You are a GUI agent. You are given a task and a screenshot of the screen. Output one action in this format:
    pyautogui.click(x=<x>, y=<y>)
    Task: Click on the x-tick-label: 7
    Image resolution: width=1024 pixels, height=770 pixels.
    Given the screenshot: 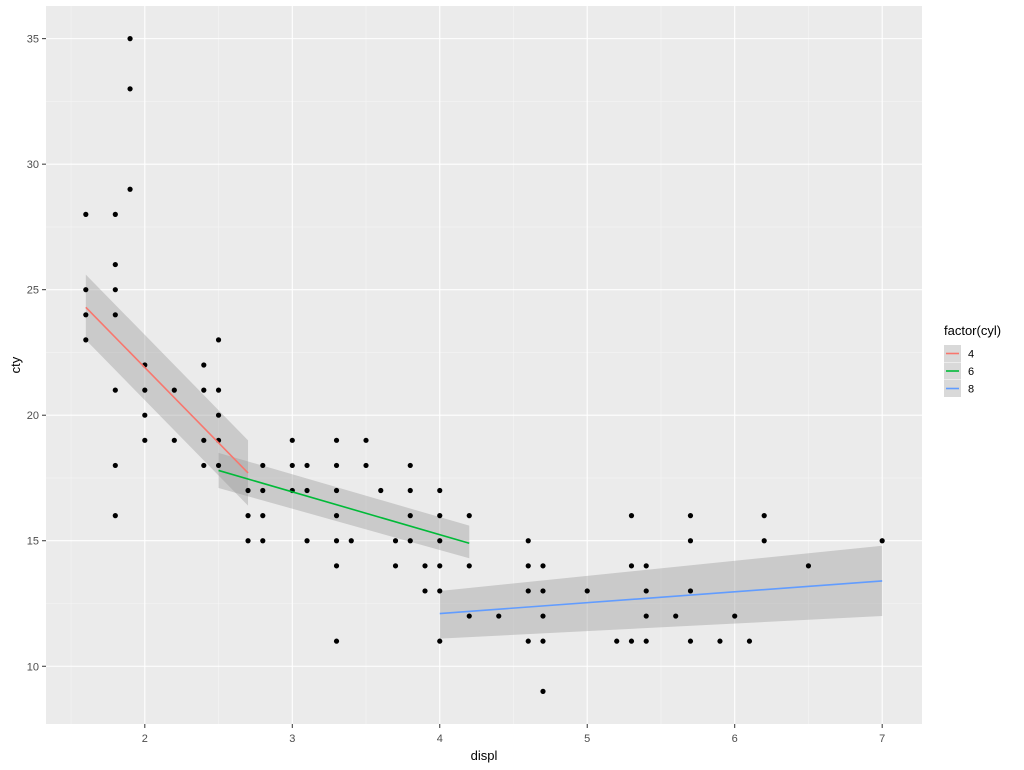 What is the action you would take?
    pyautogui.click(x=882, y=739)
    